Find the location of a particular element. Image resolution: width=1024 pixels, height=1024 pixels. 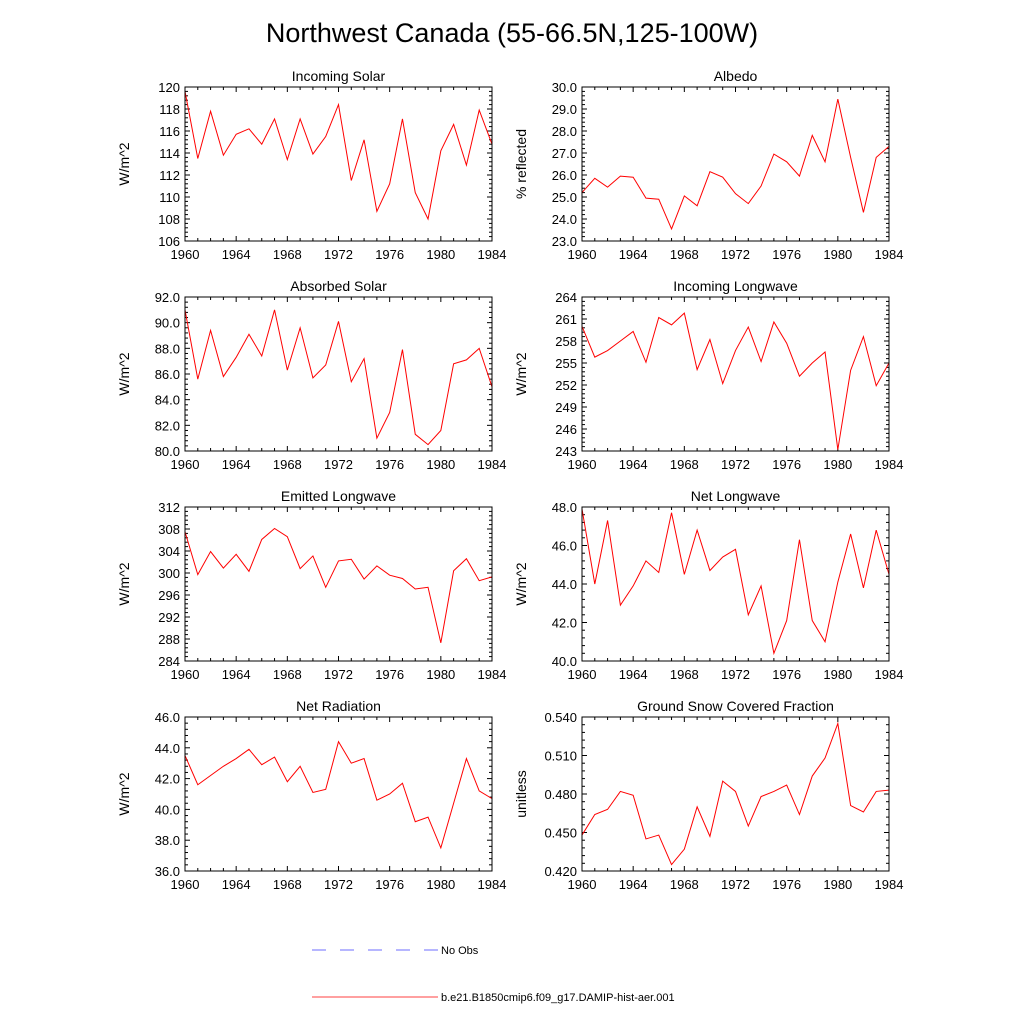

y-tick-label: 29.0 is located at coordinates (564, 109).